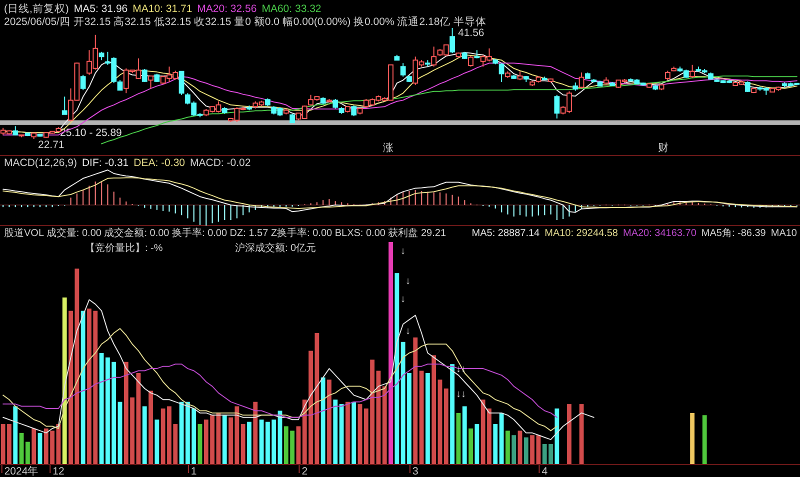 The image size is (800, 477). I want to click on note: MA5角: -86.39, so click(733, 233).